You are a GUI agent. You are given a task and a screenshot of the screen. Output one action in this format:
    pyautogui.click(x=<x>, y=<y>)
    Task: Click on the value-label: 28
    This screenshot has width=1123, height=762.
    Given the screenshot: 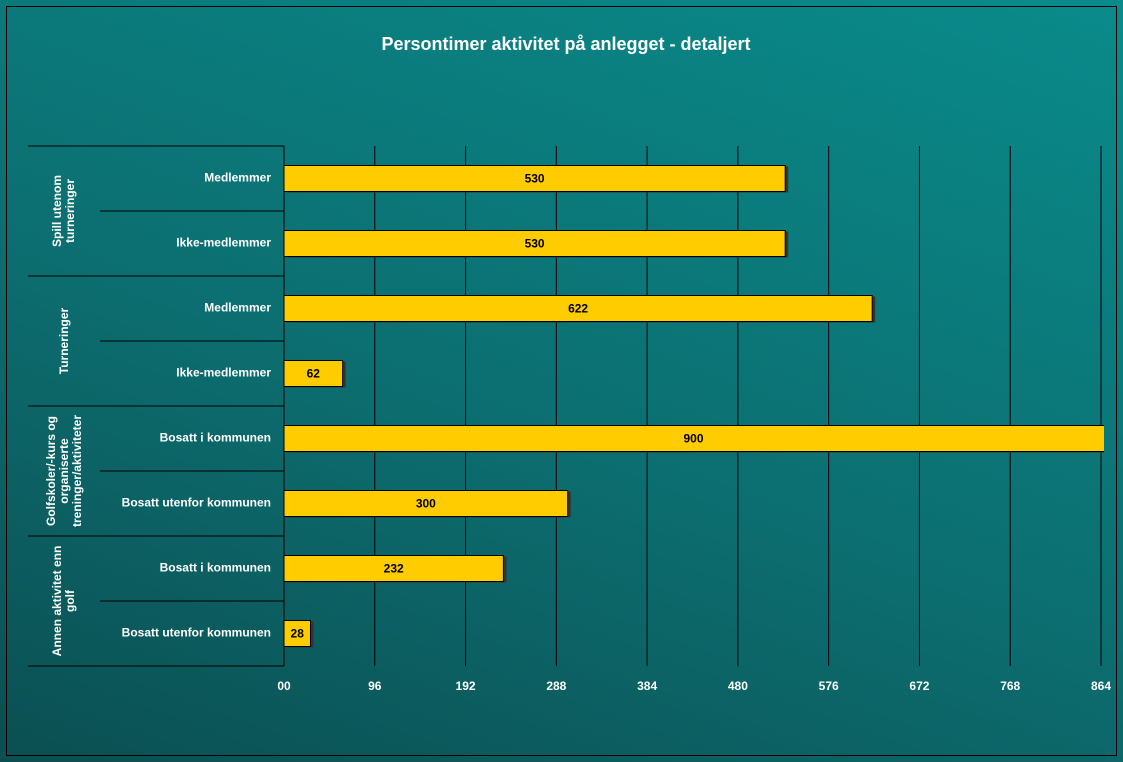 What is the action you would take?
    pyautogui.click(x=298, y=634)
    